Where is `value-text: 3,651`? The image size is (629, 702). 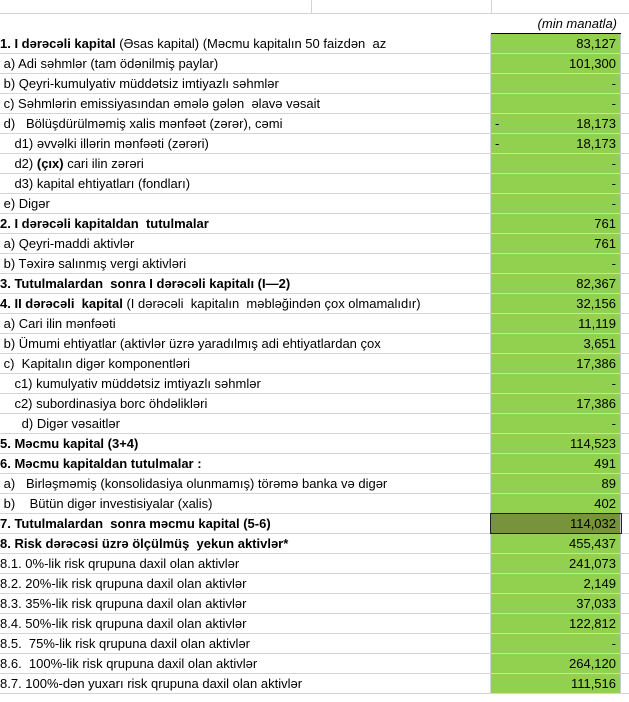
value-text: 3,651 is located at coordinates (599, 343).